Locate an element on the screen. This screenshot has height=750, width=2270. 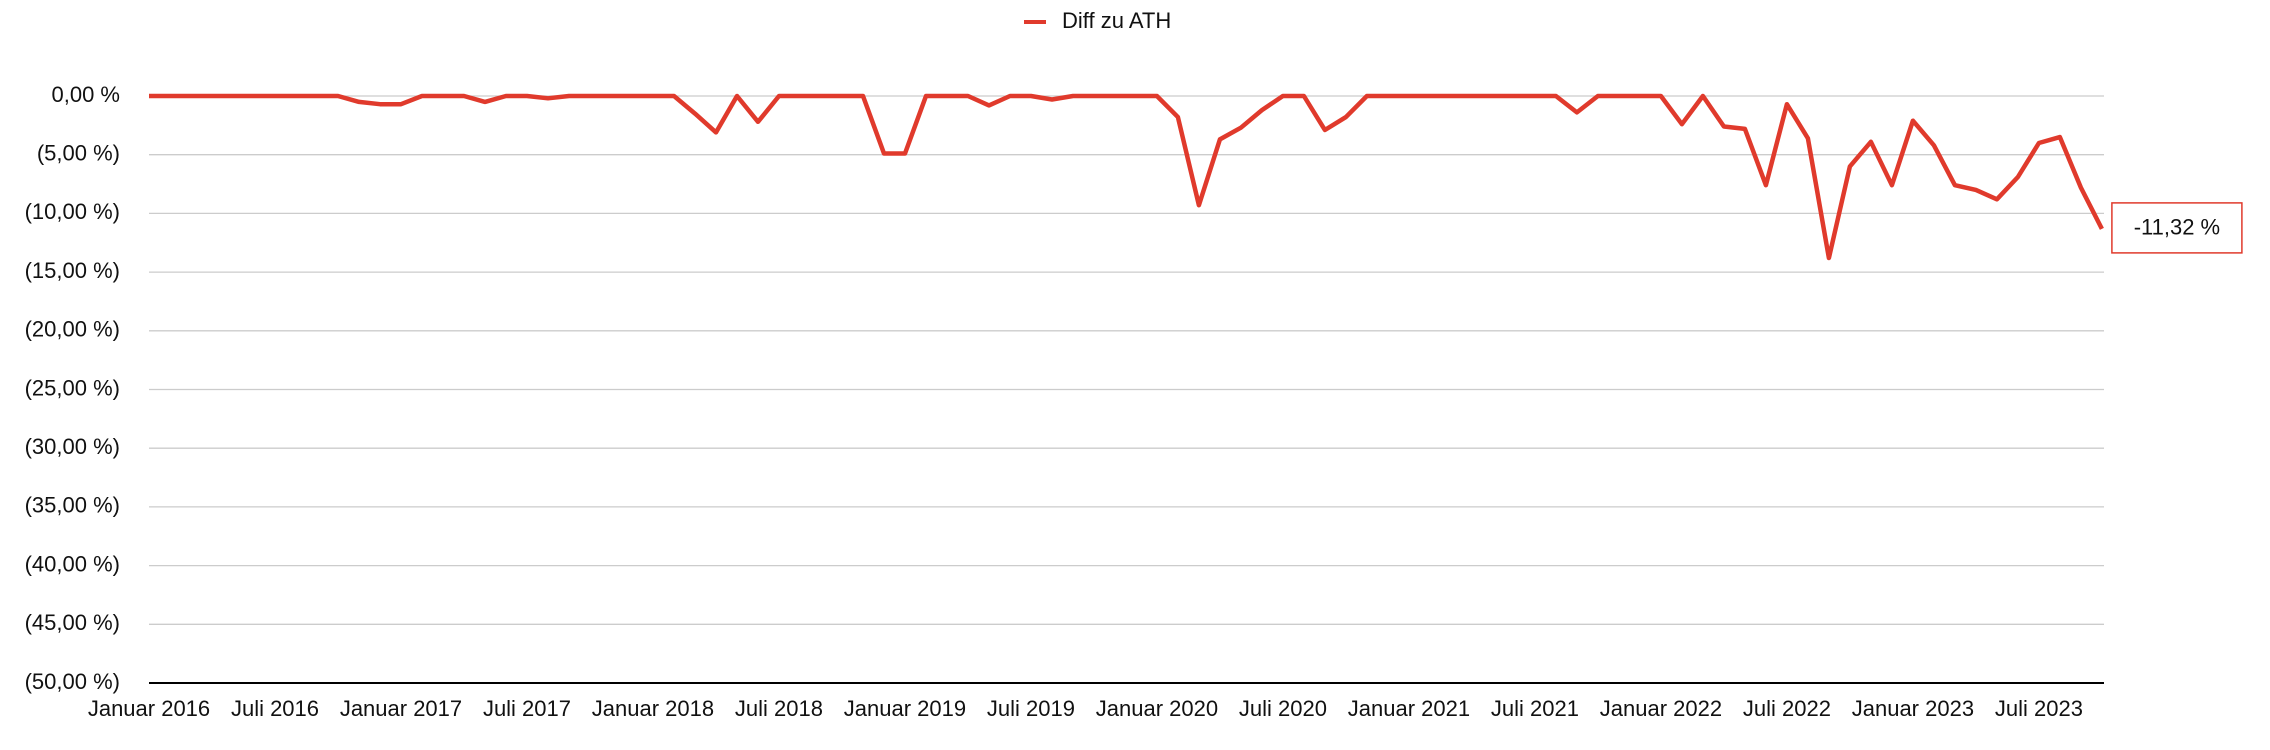
y-tick-label: 0,00 % is located at coordinates (86, 94).